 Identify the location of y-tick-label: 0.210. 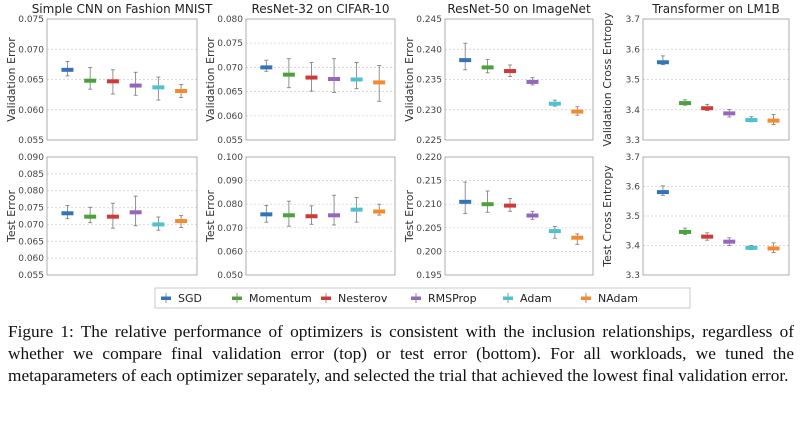
(429, 205).